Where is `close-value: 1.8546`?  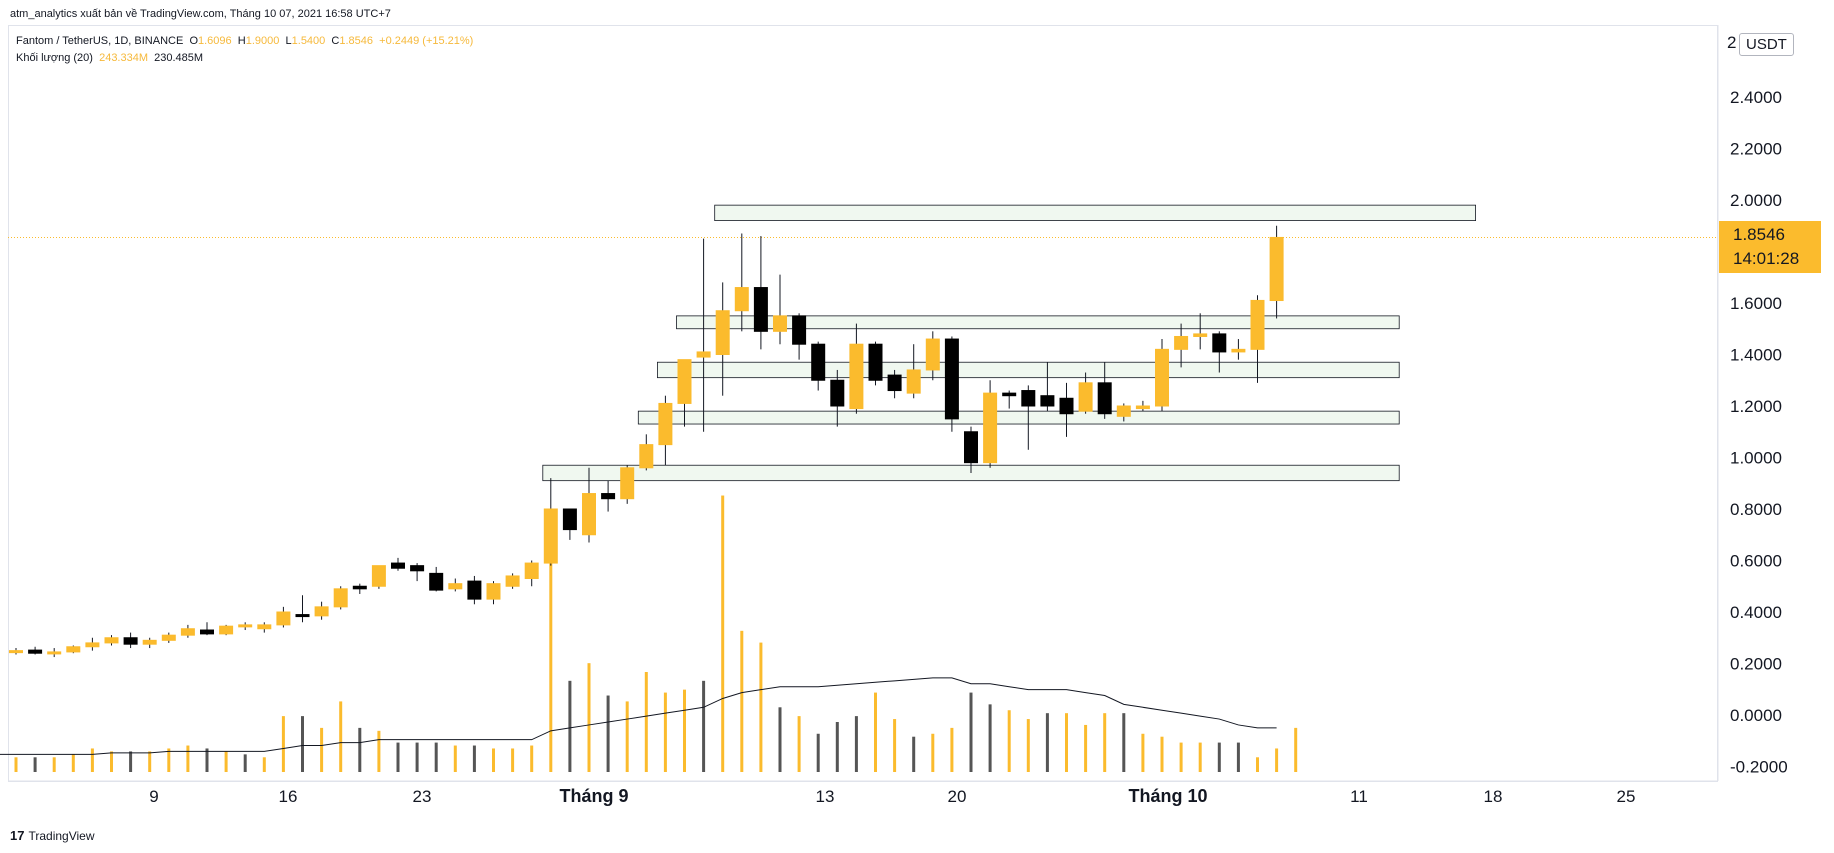
close-value: 1.8546 is located at coordinates (356, 41).